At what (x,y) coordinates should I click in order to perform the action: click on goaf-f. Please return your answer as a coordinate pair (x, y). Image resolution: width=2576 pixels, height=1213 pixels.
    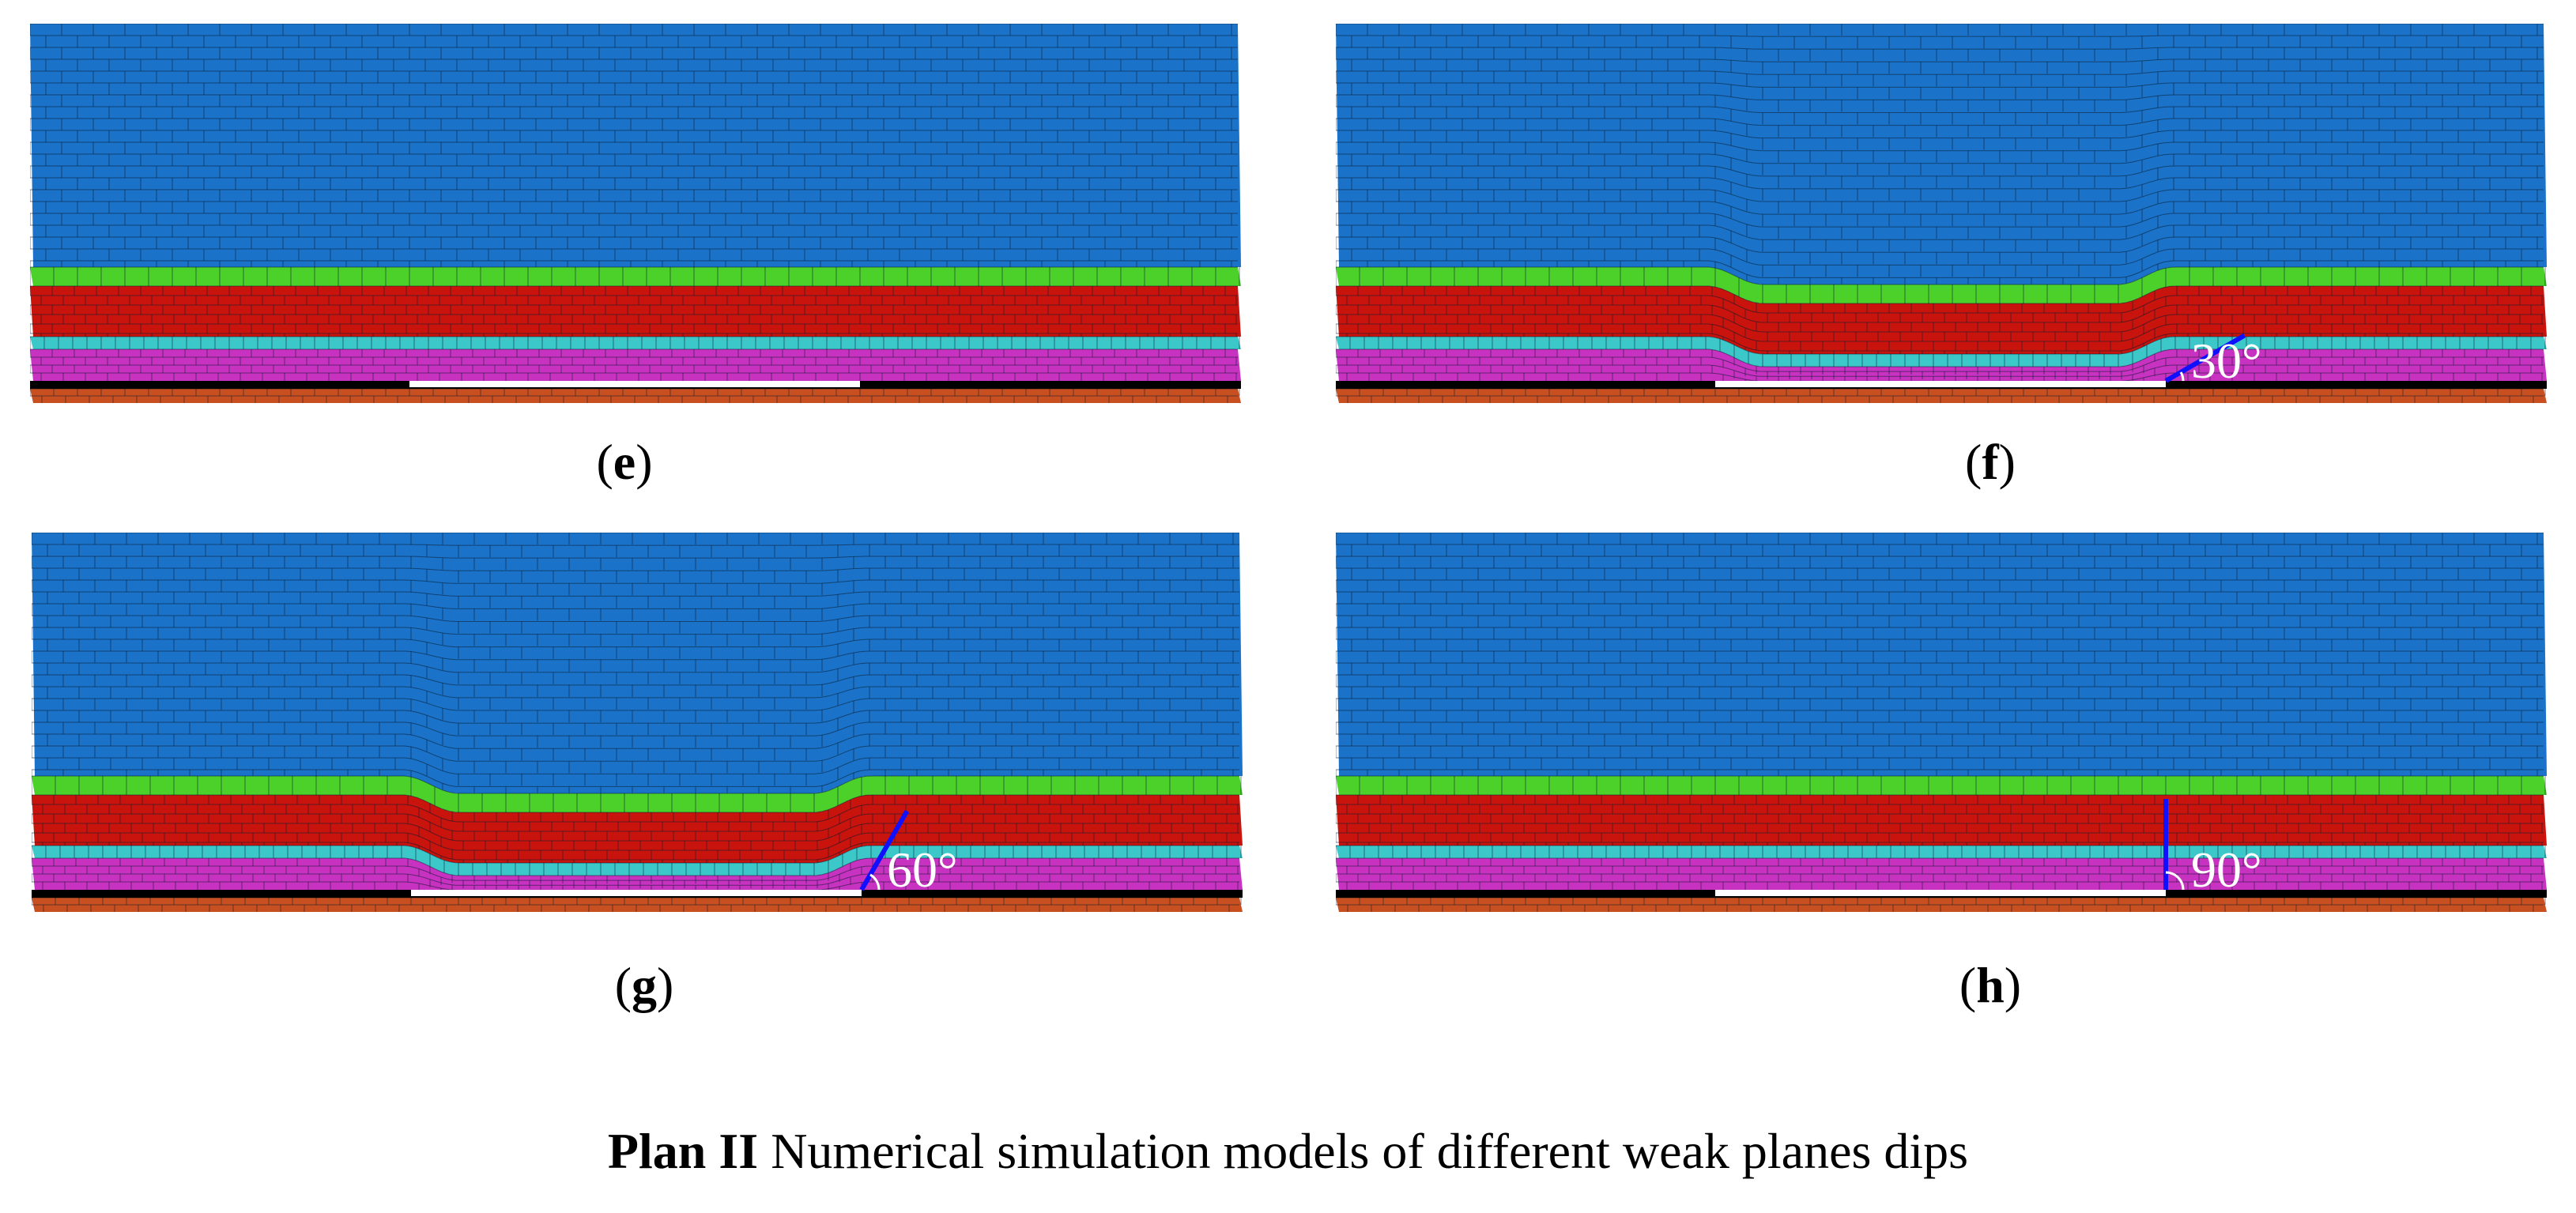
    Looking at the image, I should click on (1940, 384).